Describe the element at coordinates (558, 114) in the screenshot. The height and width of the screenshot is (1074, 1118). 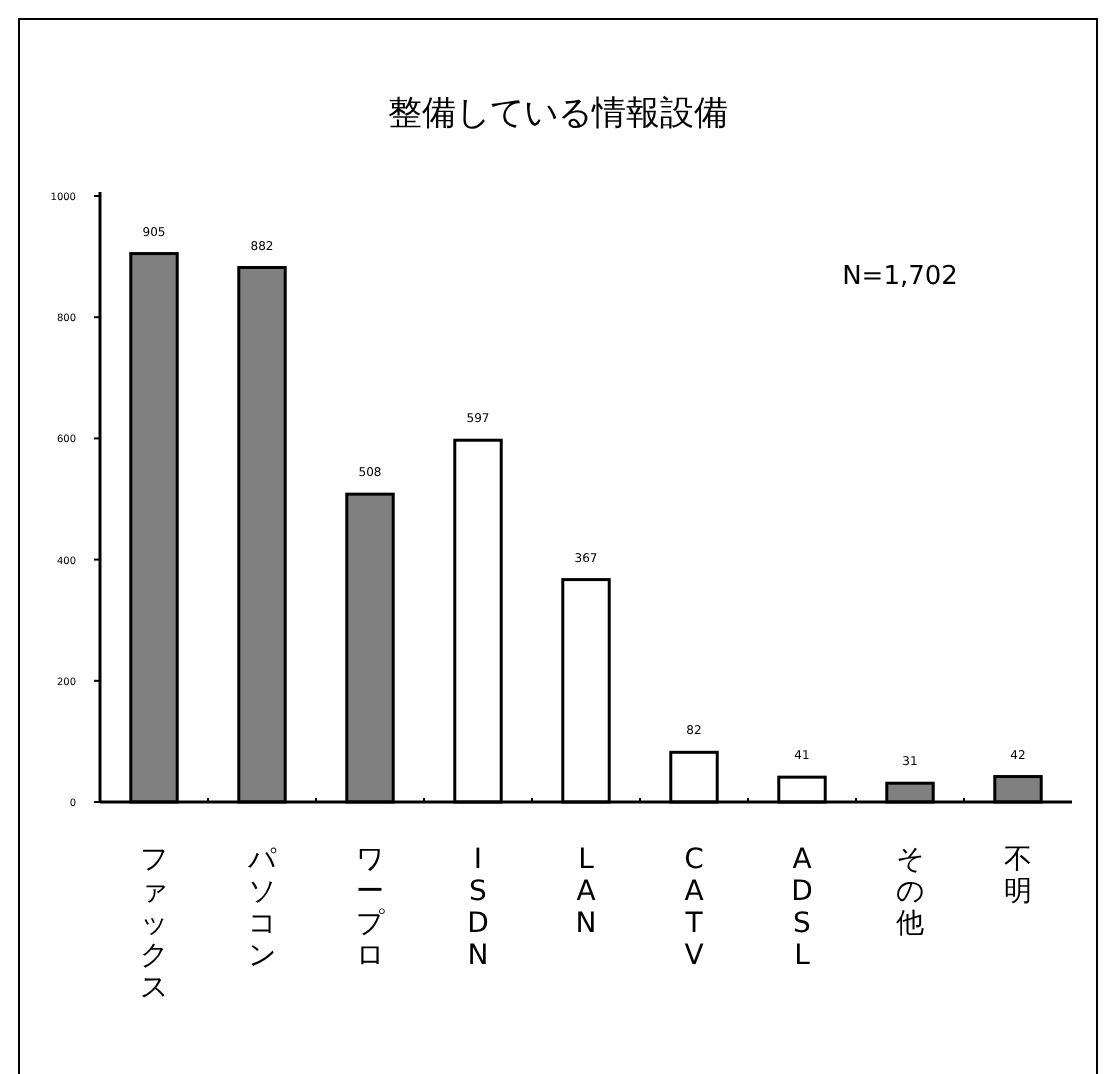
I see `chart-title: 整備している情報設備` at that location.